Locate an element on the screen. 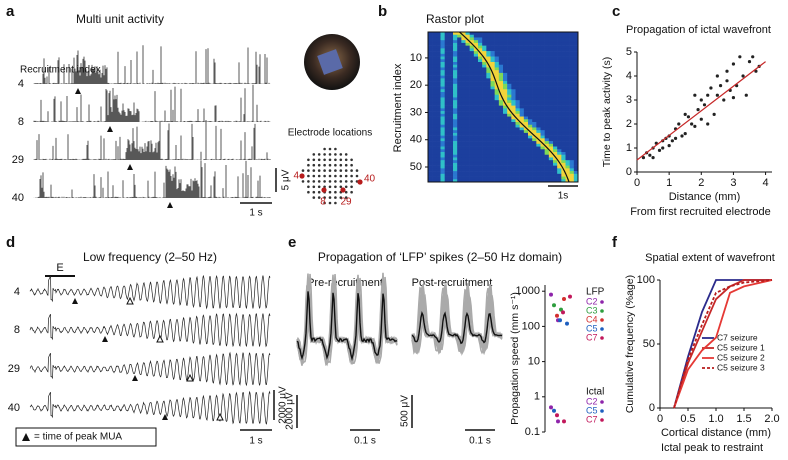  x-tick-label: 4 is located at coordinates (766, 183).